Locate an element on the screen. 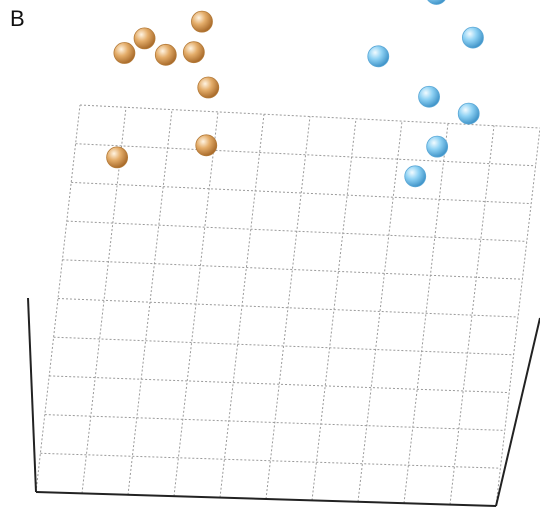 The height and width of the screenshot is (519, 540). panel-label: B is located at coordinates (17, 18).